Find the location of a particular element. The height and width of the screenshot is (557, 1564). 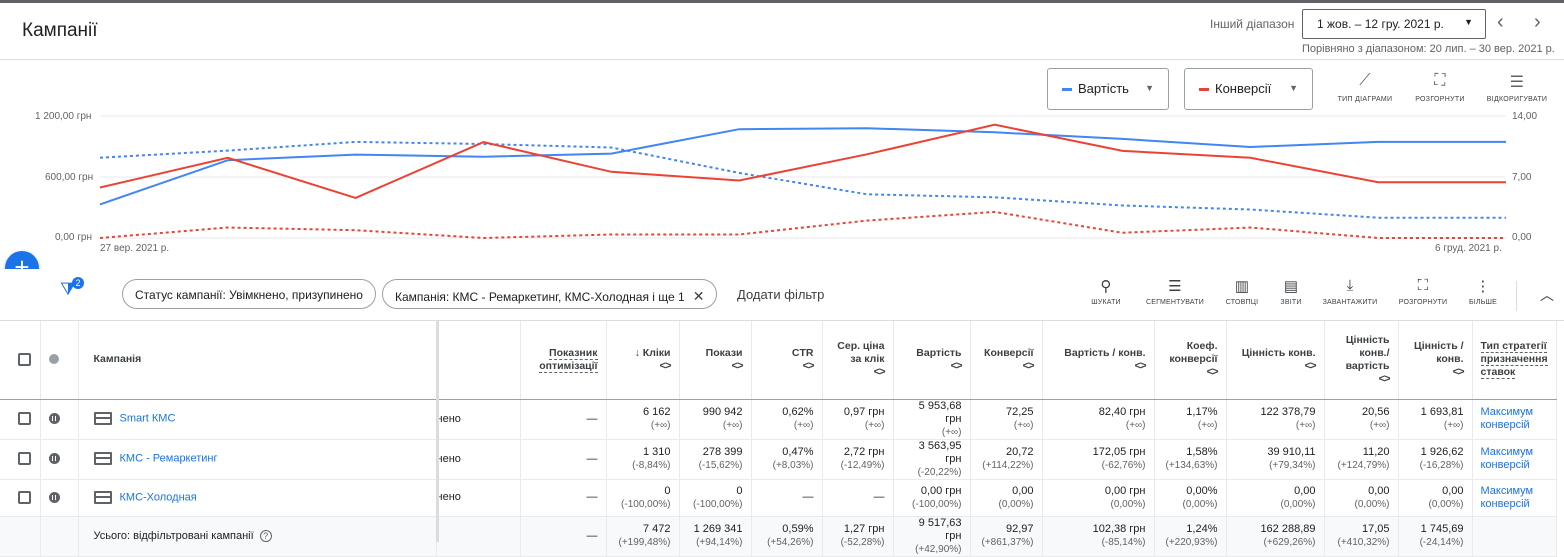

expand-icon: ⛶ is located at coordinates (1440, 80).